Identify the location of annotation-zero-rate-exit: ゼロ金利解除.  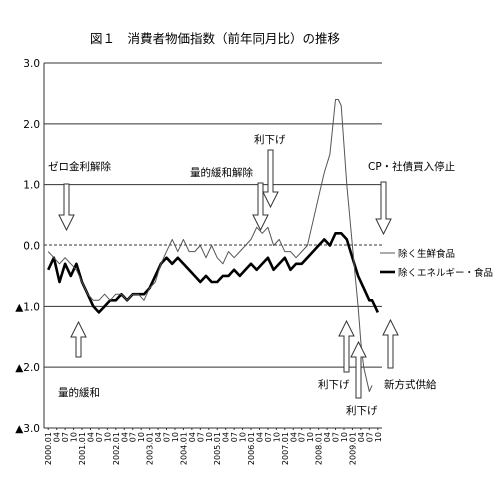
(79, 166).